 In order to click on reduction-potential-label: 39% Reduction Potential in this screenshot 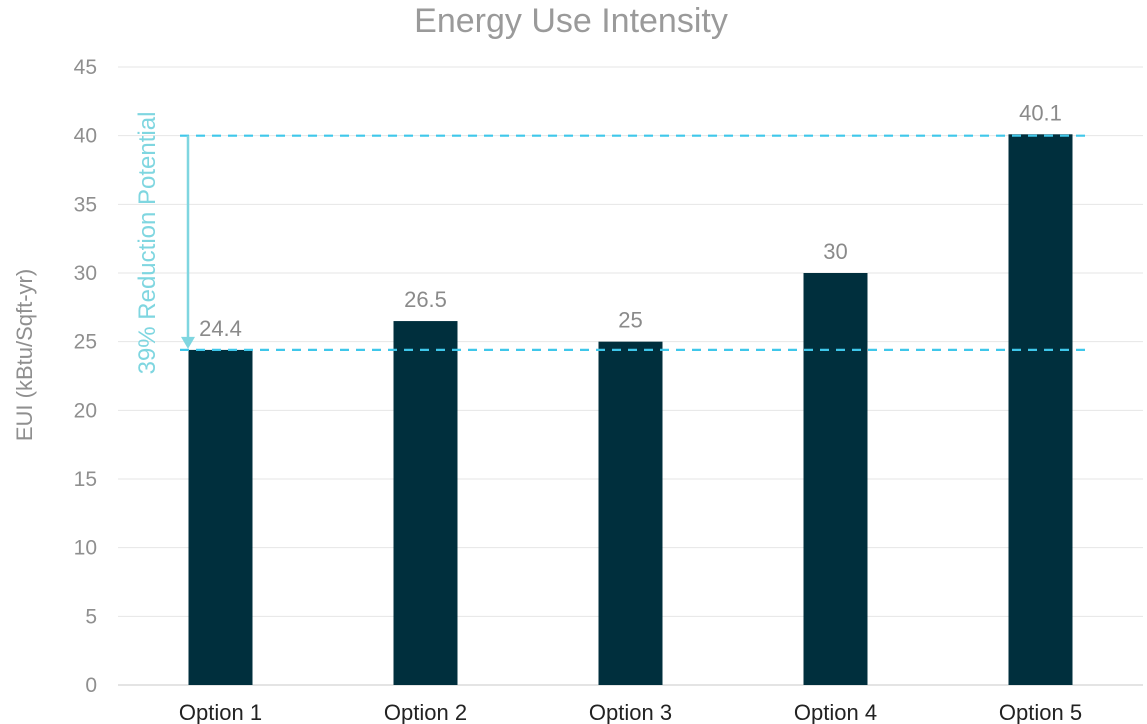, I will do `click(147, 243)`.